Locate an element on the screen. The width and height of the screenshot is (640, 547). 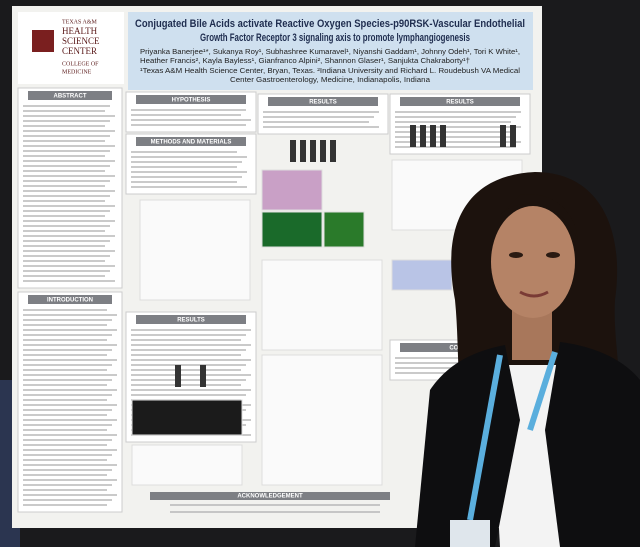
logo-line: CENTER is located at coordinates (79, 51).